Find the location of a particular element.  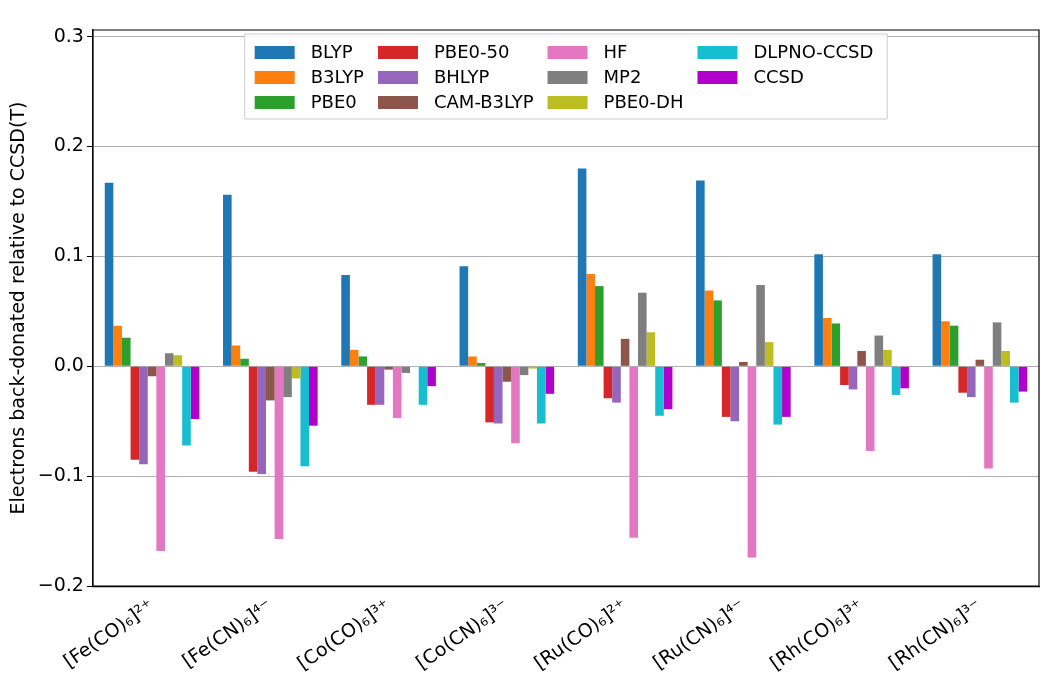

y-tick-label: 0.2 is located at coordinates (68, 144).